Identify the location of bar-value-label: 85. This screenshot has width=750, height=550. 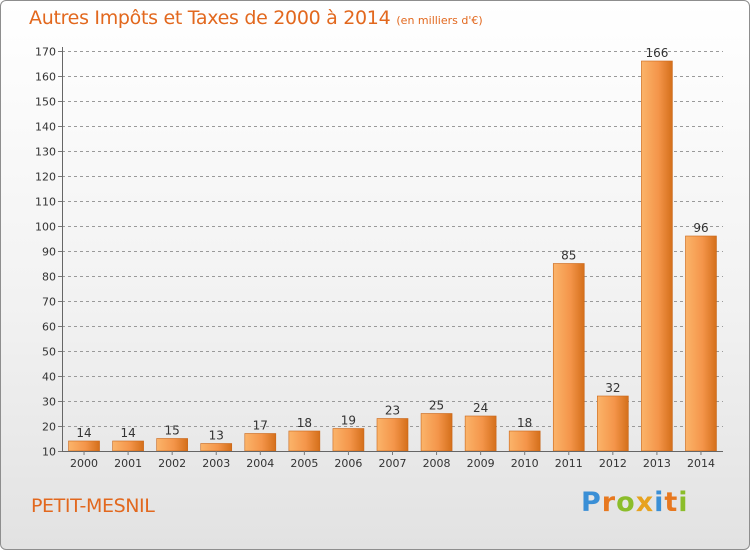
(568, 256).